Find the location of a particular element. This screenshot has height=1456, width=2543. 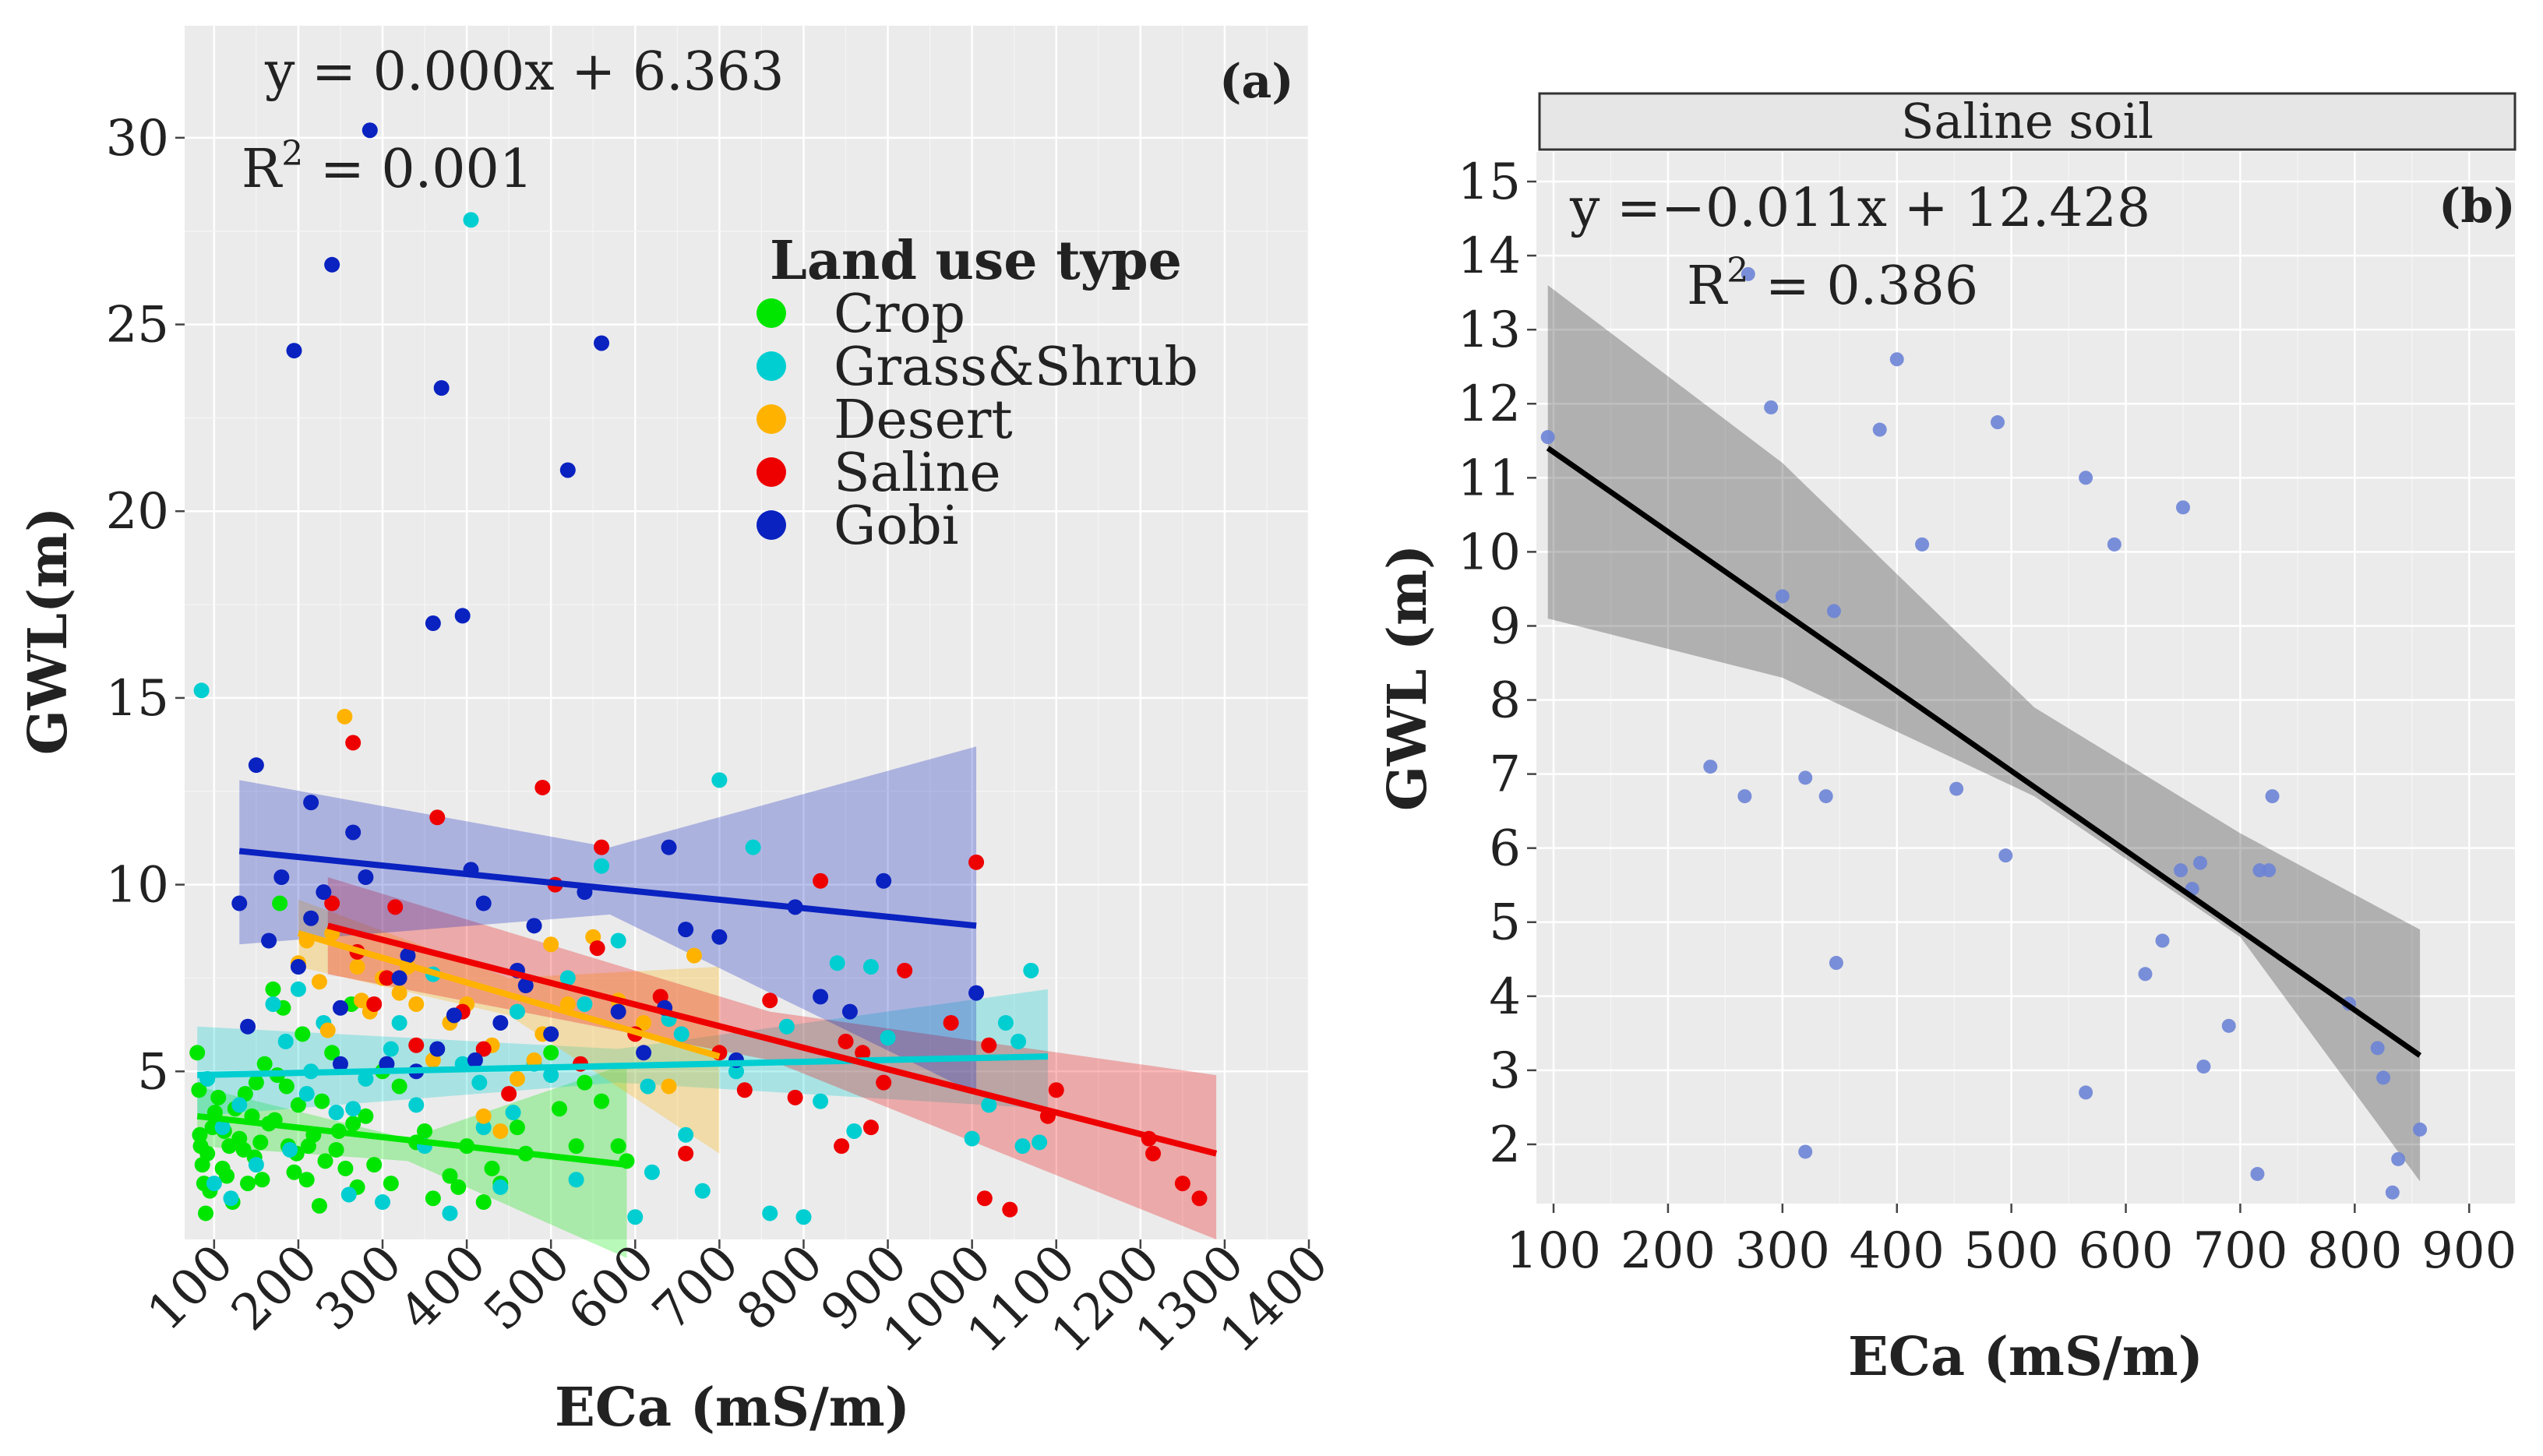

panel-b-x-tick-label: 400 is located at coordinates (1897, 1251).